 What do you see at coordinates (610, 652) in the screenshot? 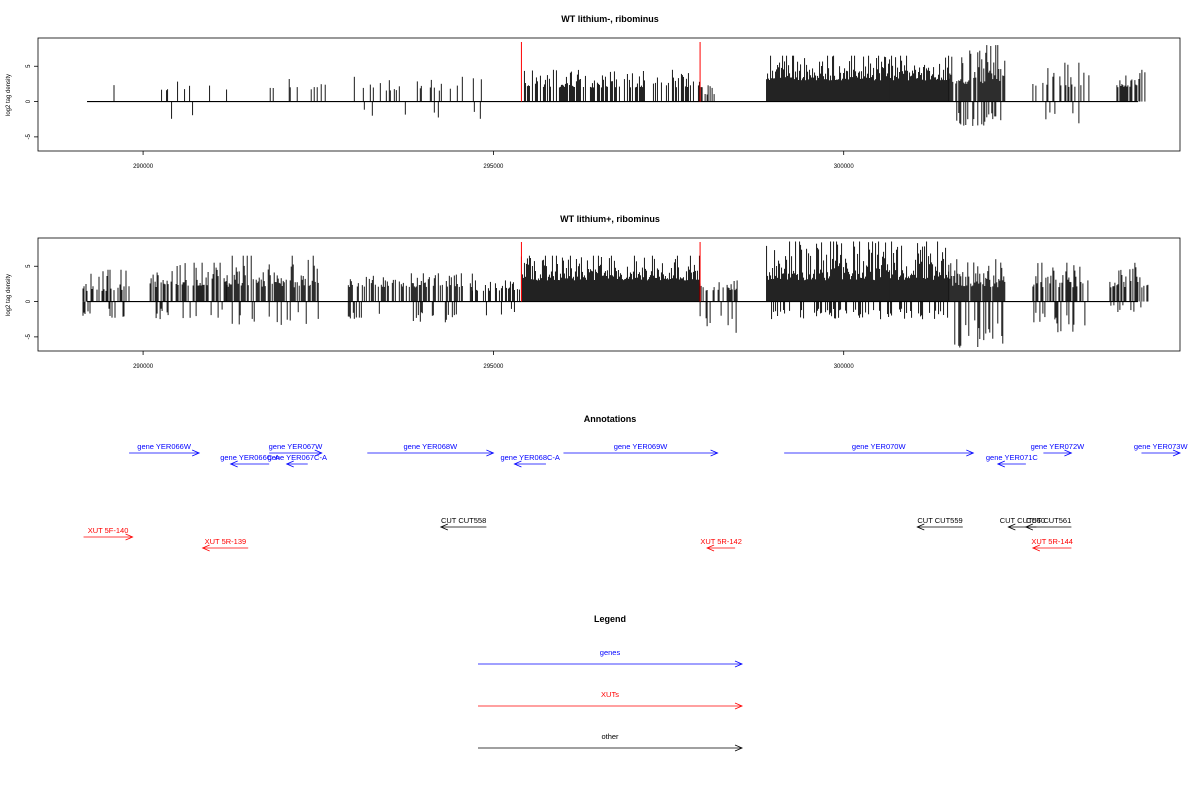
I see `legend-label: genes` at bounding box center [610, 652].